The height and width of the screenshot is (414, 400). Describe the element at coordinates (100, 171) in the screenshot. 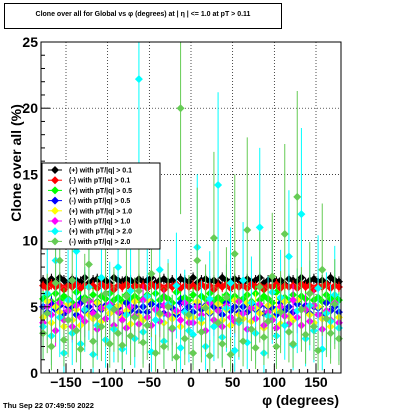

I see `legend-label: (+) with pT/|q| > 0.1` at that location.